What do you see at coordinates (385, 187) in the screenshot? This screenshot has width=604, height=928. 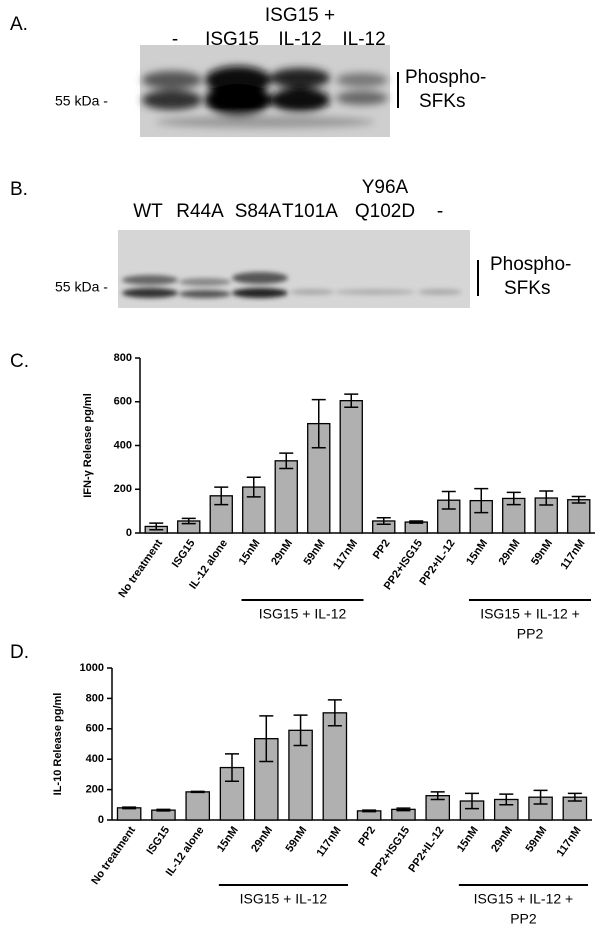 I see `lane-label: Y96A` at bounding box center [385, 187].